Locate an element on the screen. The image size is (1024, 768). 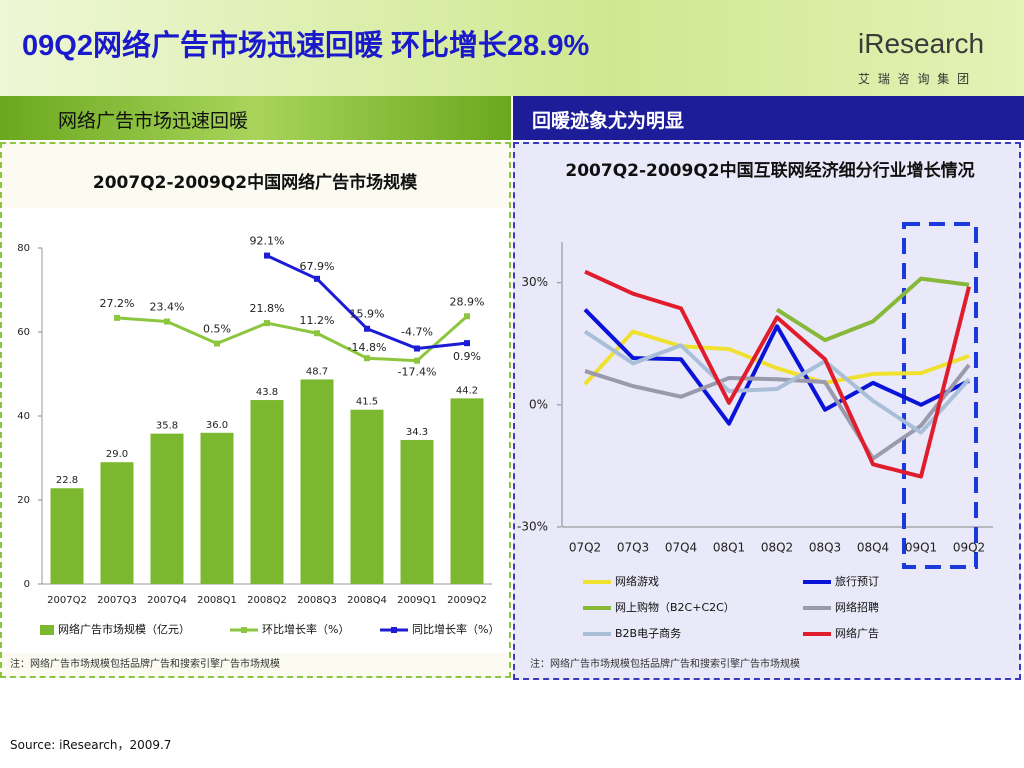
data-label: 43.8 is located at coordinates (267, 392).